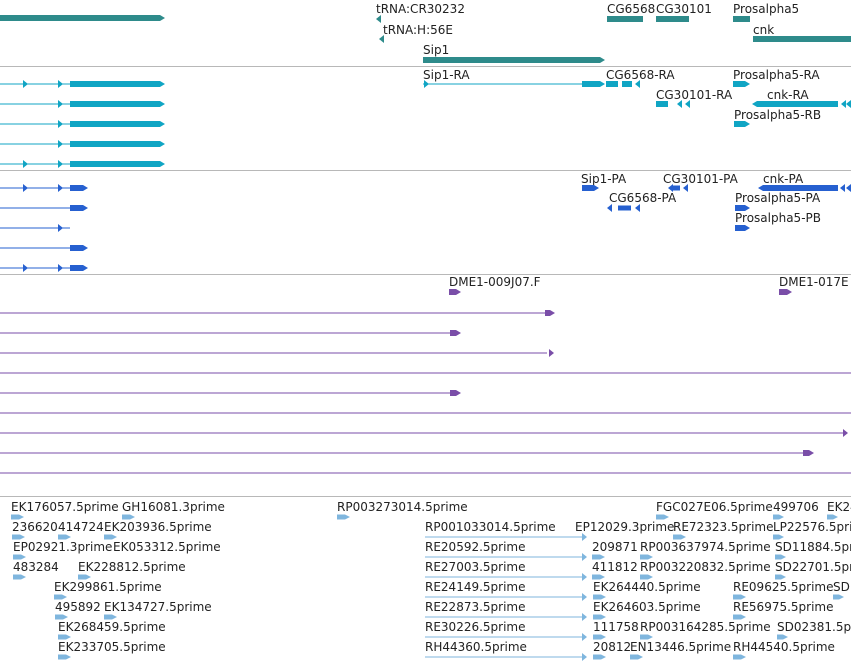  What do you see at coordinates (616, 627) in the screenshot?
I see `est-label: 111758` at bounding box center [616, 627].